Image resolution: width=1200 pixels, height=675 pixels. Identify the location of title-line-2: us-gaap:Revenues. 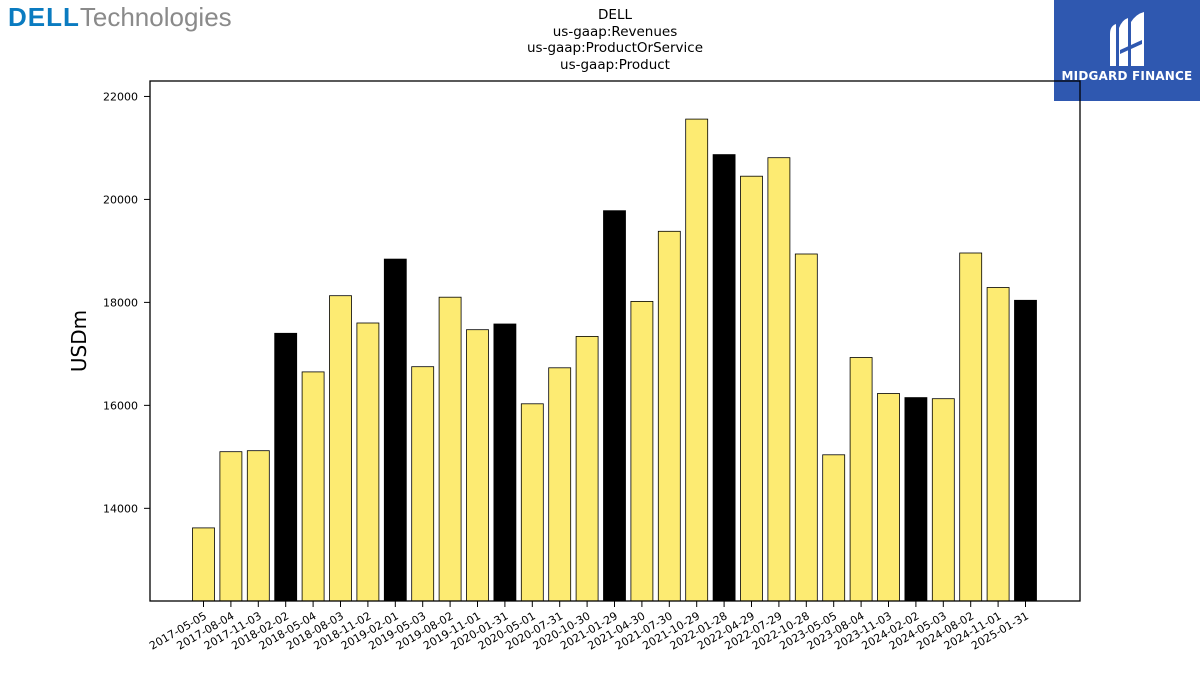
(615, 31).